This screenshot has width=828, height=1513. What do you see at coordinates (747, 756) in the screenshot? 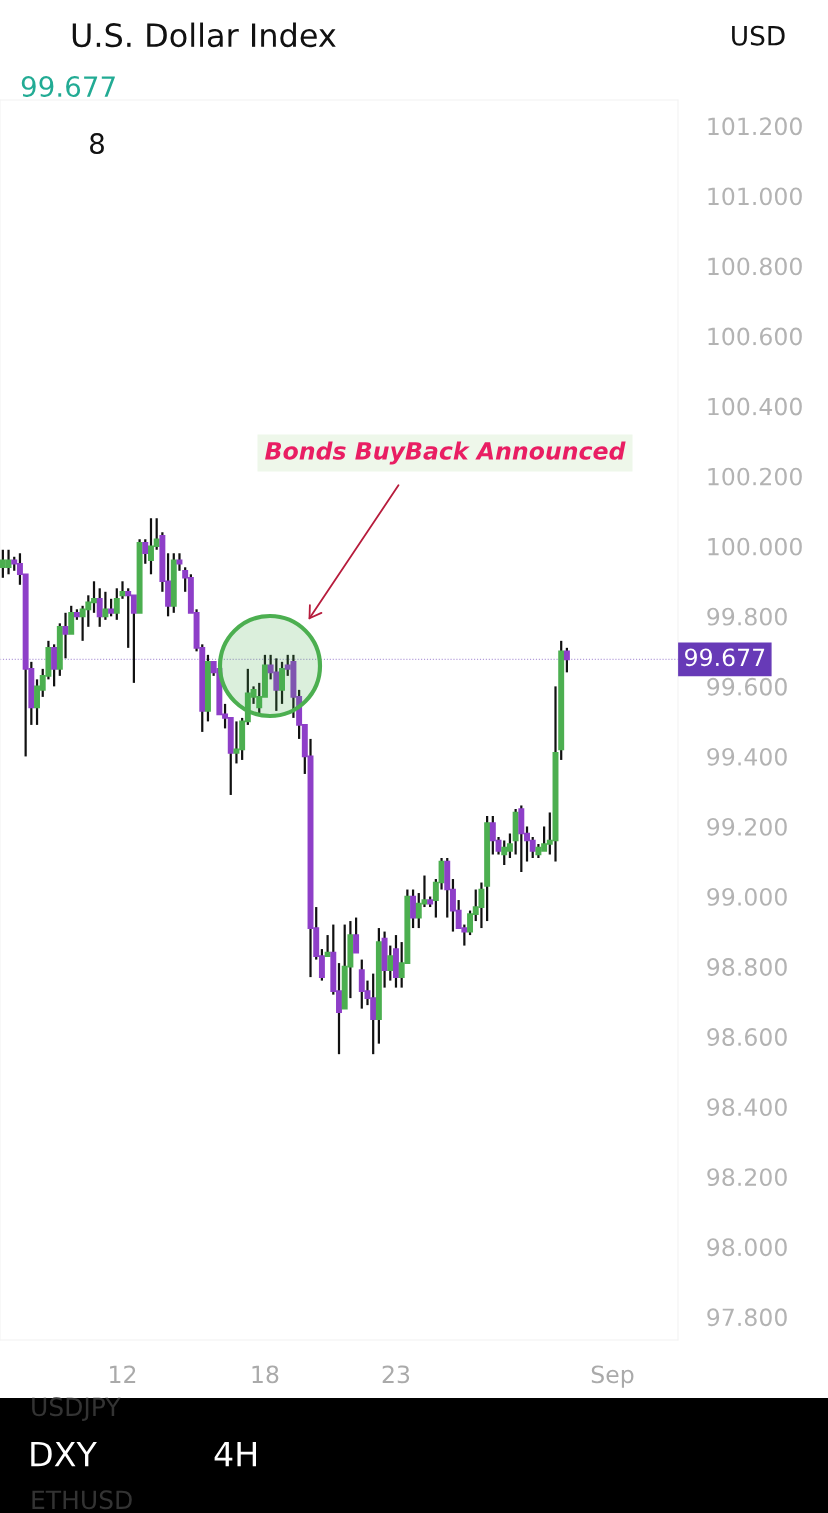
I see `y-tick-label: 99.400` at bounding box center [747, 756].